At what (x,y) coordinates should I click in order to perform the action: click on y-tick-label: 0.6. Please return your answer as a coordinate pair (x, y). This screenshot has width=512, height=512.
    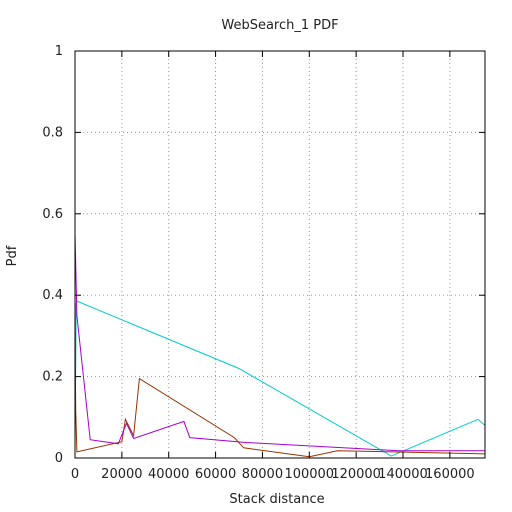
    Looking at the image, I should click on (52, 214).